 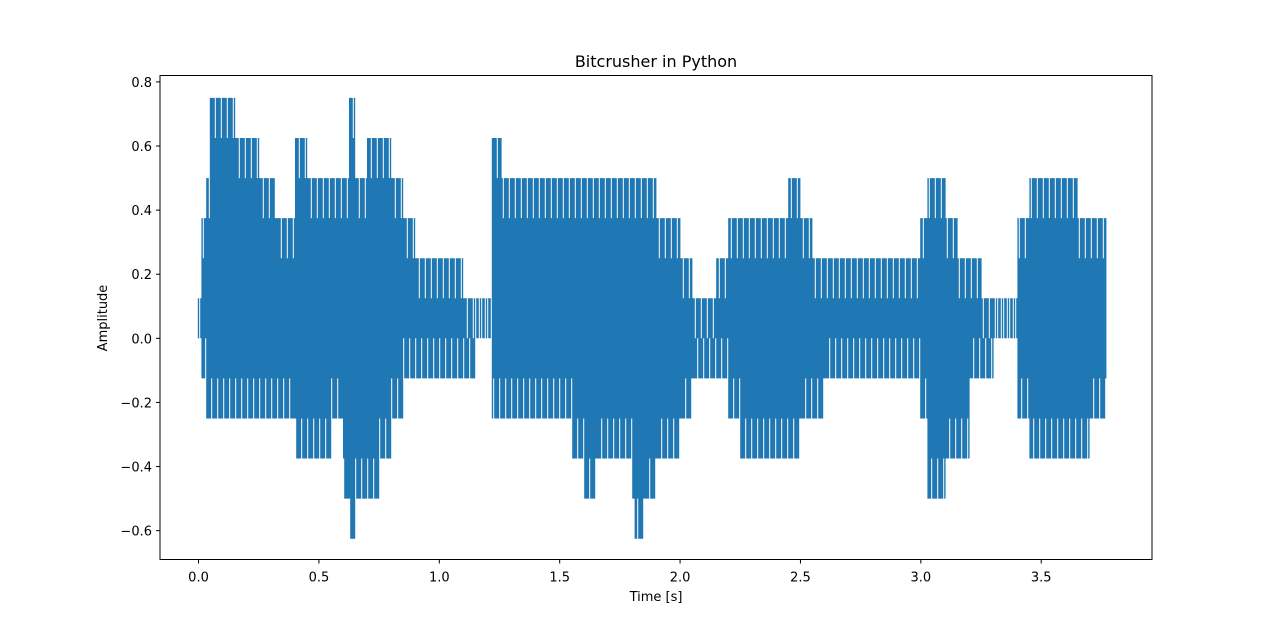 What do you see at coordinates (800, 578) in the screenshot?
I see `x-tick-label: 2.5` at bounding box center [800, 578].